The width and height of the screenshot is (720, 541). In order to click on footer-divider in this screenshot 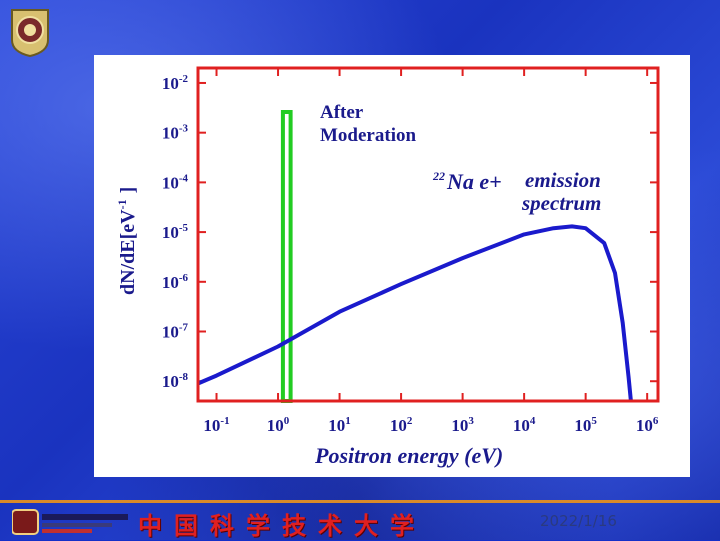, I will do `click(360, 501)`.